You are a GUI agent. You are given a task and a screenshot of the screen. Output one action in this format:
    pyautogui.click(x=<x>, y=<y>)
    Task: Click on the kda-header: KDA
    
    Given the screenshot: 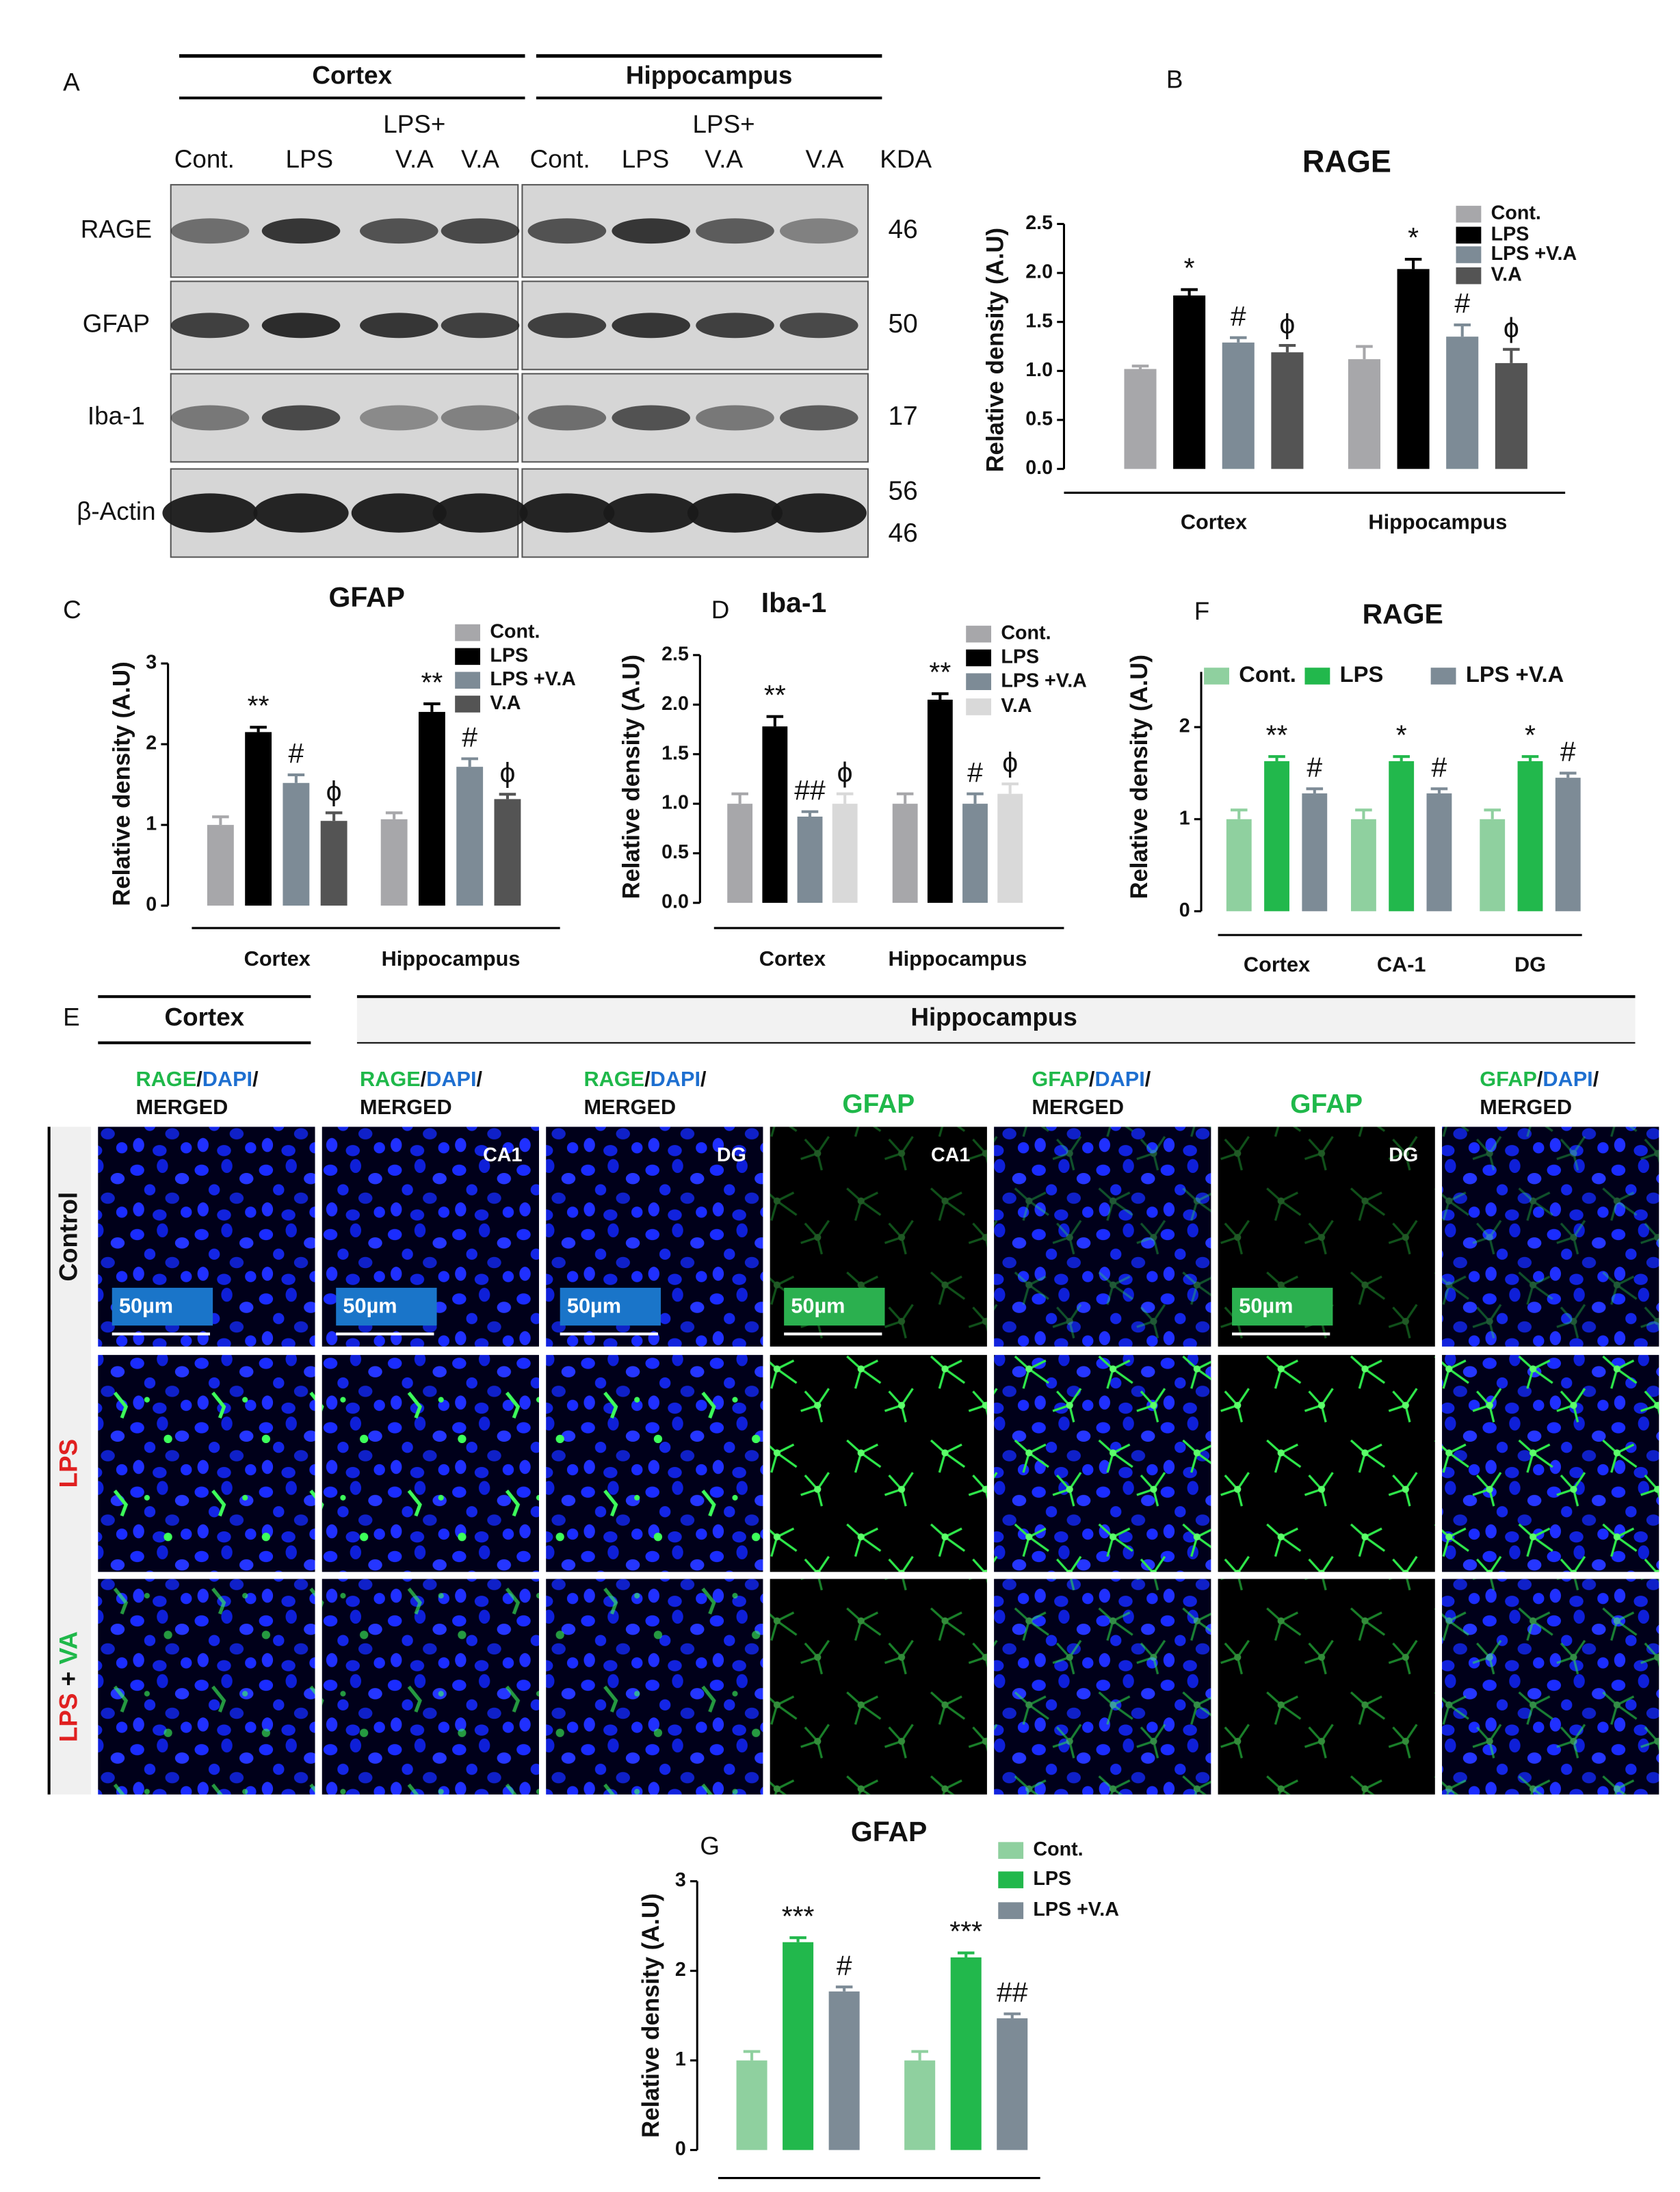 What is the action you would take?
    pyautogui.click(x=906, y=159)
    